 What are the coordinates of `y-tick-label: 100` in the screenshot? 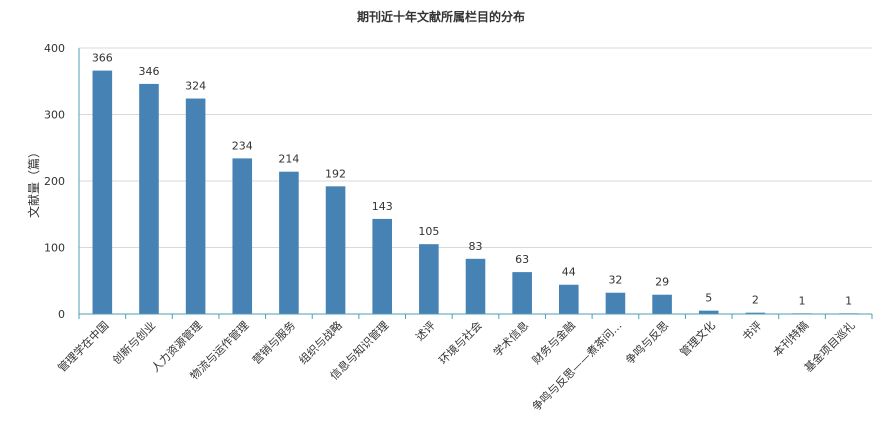 It's located at (54, 248).